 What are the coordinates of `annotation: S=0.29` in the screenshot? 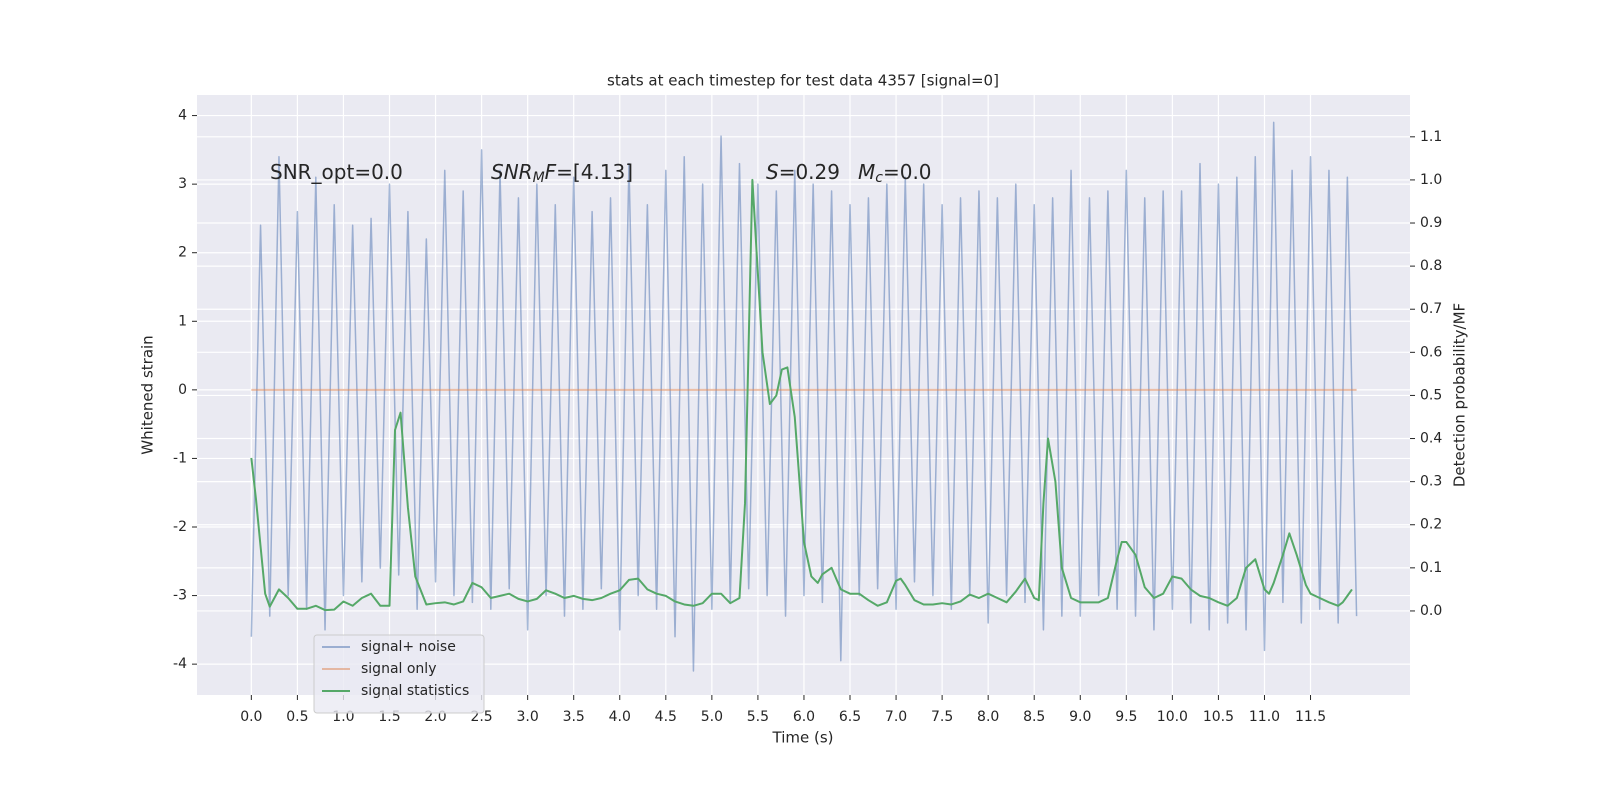 It's located at (803, 172).